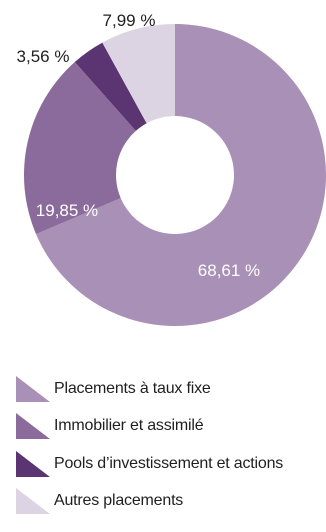  I want to click on legend-label-fixed-rate: Placements à taux fixe, so click(132, 388).